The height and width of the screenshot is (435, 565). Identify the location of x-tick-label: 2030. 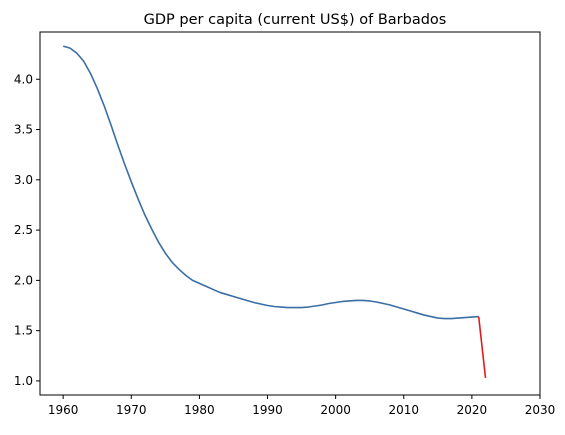
(540, 410).